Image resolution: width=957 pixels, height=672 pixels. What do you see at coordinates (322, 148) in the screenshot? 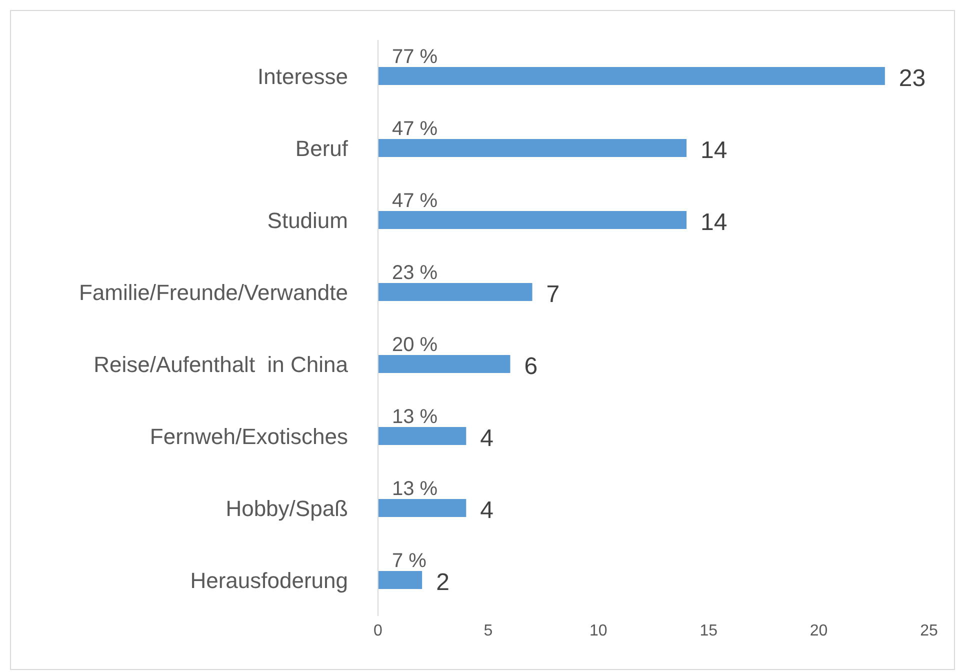
I see `y-tick-label: Beruf` at bounding box center [322, 148].